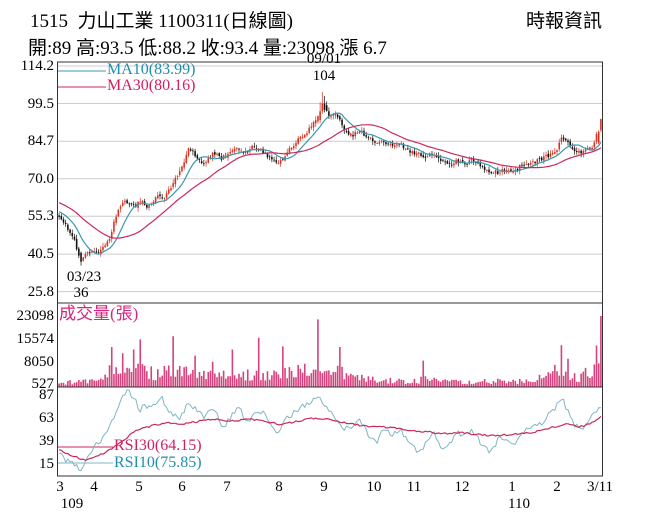 The height and width of the screenshot is (525, 656). What do you see at coordinates (227, 487) in the screenshot?
I see `x-axis-label: 7` at bounding box center [227, 487].